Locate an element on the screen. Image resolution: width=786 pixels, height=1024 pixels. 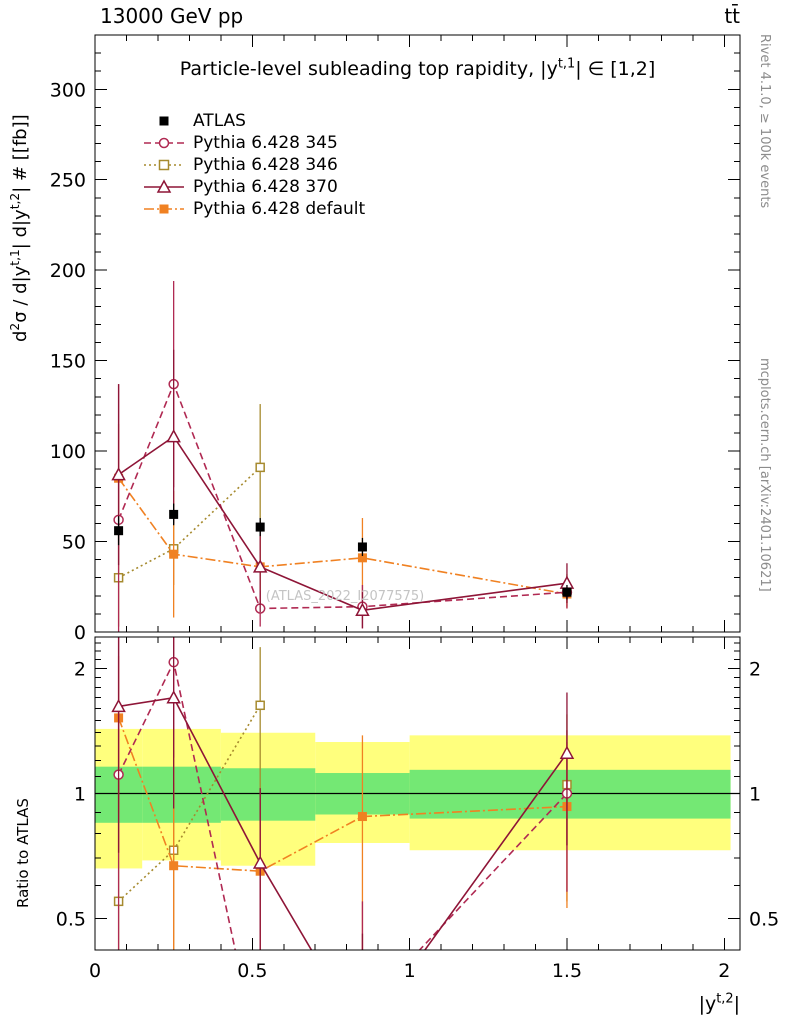
svg-text: 50 is located at coordinates (74, 543).